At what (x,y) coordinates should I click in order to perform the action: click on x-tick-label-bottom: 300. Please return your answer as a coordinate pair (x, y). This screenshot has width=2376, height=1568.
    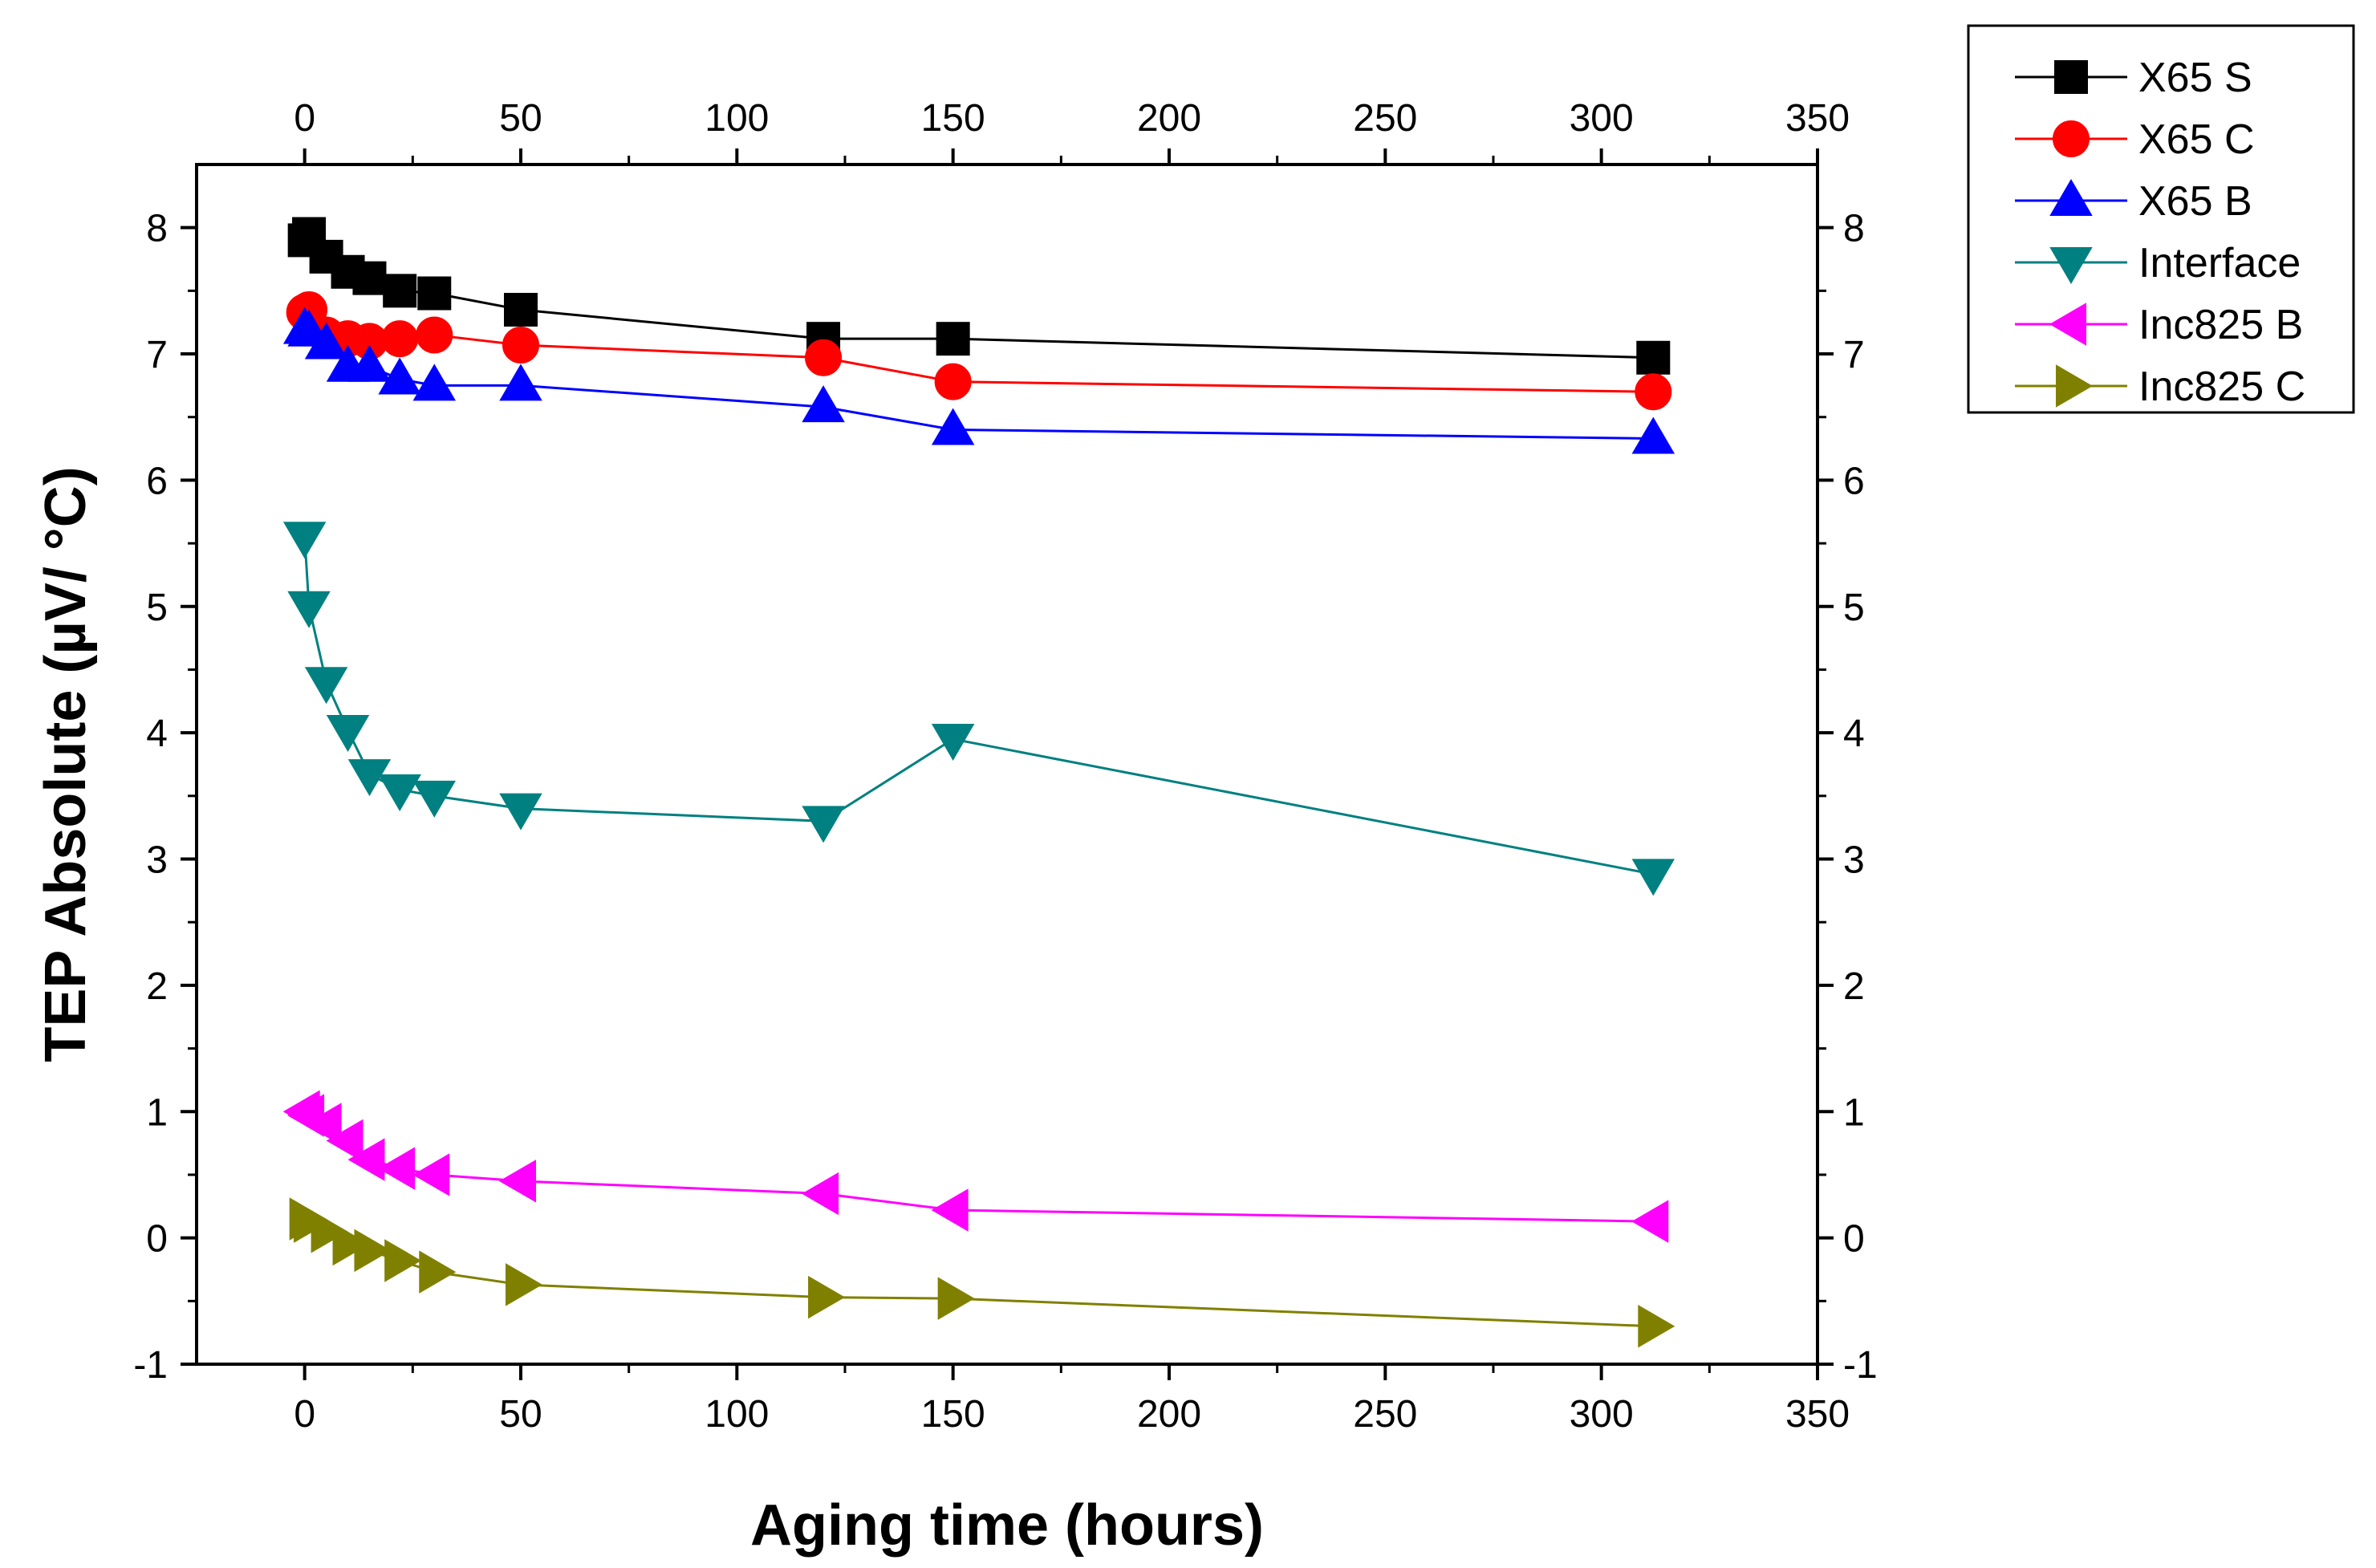
    Looking at the image, I should click on (1602, 1414).